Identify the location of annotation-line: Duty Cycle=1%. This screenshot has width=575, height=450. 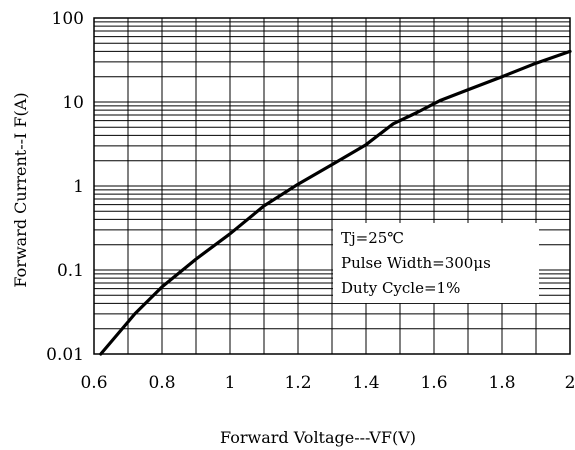
(400, 288).